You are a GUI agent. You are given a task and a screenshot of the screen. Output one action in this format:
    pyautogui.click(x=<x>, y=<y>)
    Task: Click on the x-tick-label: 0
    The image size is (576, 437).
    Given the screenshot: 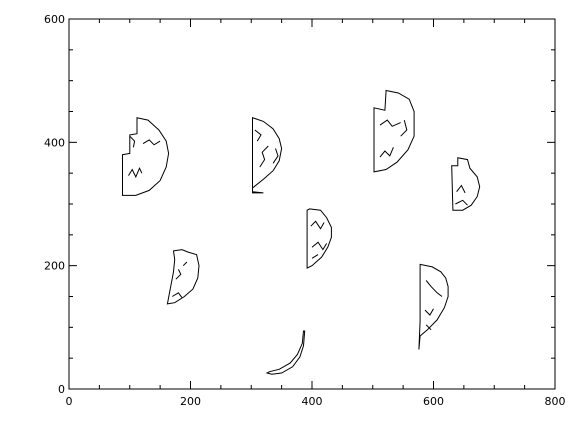 What is the action you would take?
    pyautogui.click(x=69, y=401)
    